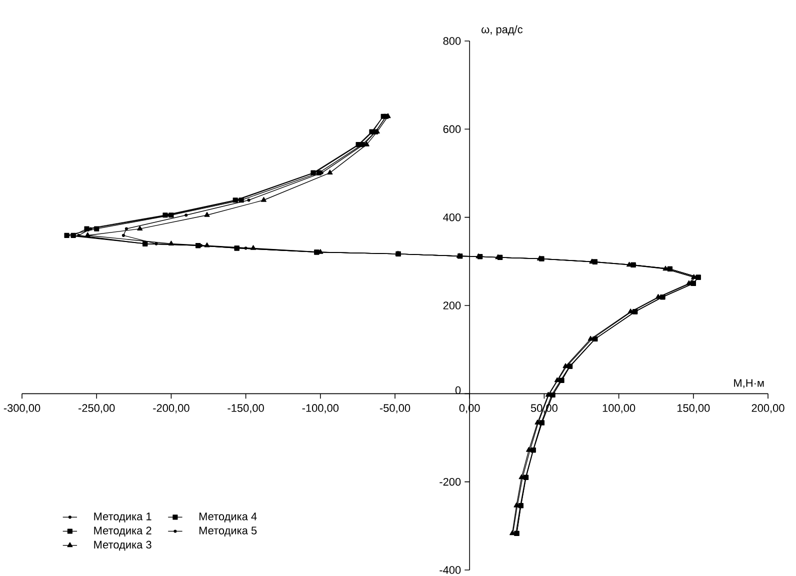  What do you see at coordinates (22, 409) in the screenshot?
I see `x-tick-label: -300,00` at bounding box center [22, 409].